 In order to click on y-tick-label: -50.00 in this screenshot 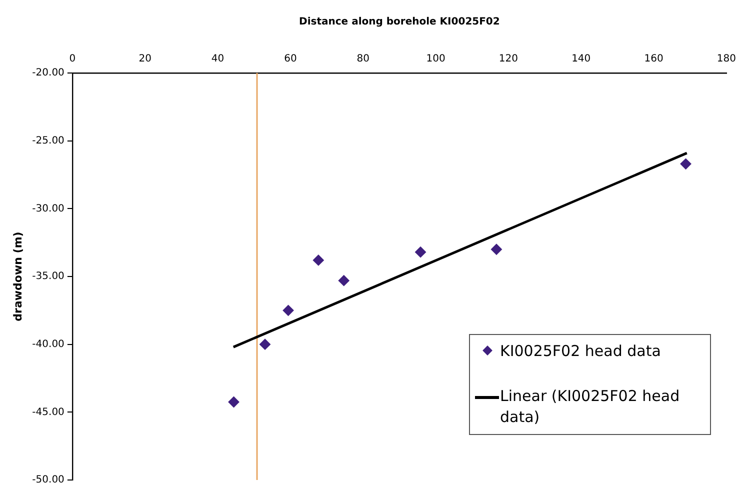, I will do `click(48, 480)`.